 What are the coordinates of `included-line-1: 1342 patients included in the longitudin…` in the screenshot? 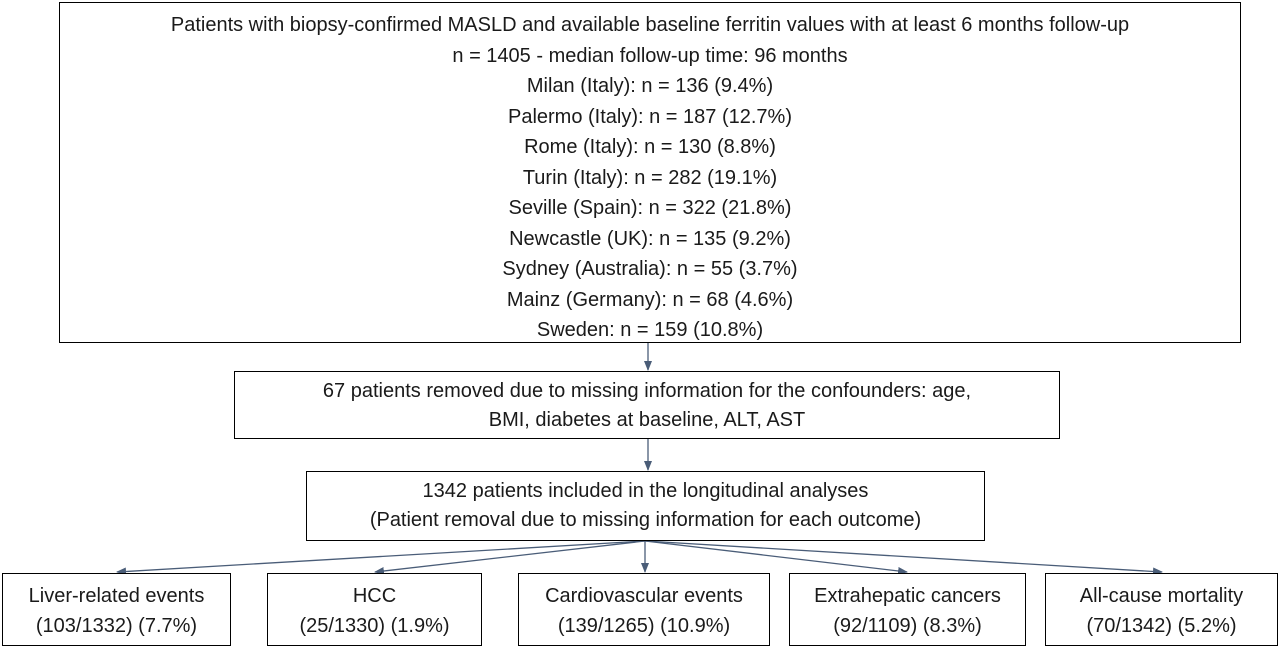 It's located at (645, 491).